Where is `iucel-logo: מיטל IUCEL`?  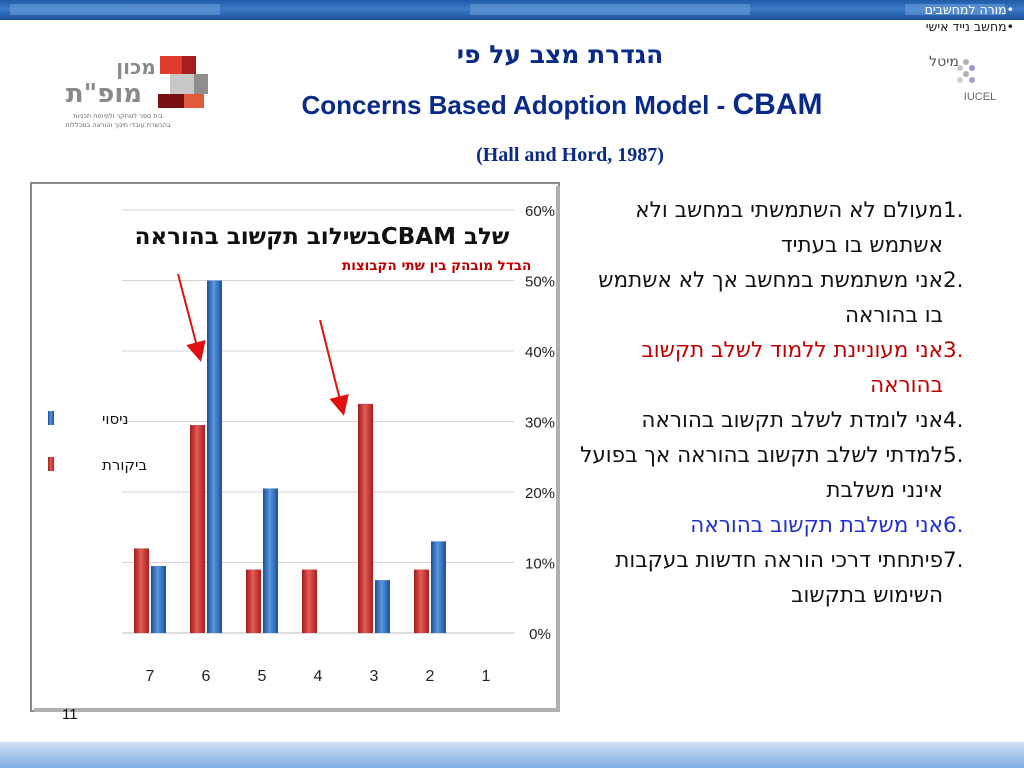
iucel-logo: מיטל IUCEL is located at coordinates (964, 76).